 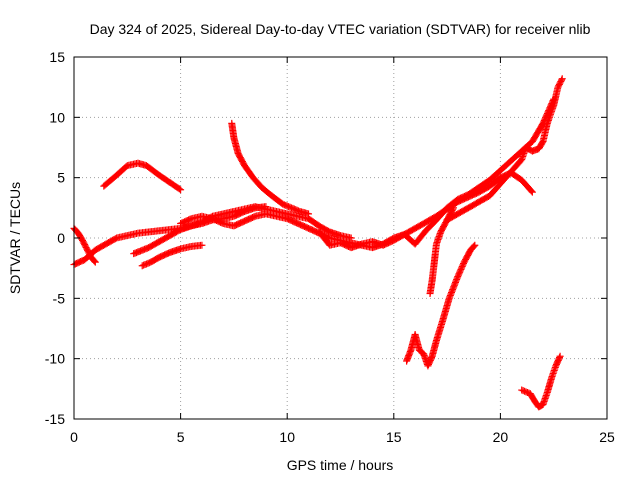 What do you see at coordinates (181, 437) in the screenshot?
I see `x-tick-label: 5` at bounding box center [181, 437].